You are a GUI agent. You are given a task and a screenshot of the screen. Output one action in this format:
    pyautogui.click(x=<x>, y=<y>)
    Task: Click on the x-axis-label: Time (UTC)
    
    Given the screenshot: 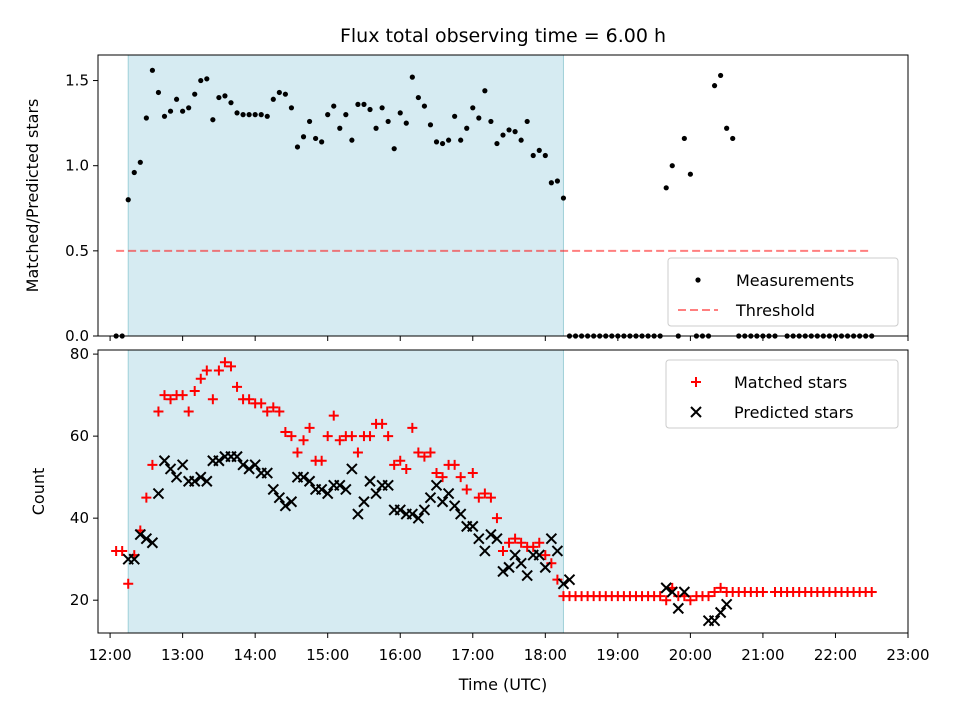 What is the action you would take?
    pyautogui.click(x=502, y=684)
    